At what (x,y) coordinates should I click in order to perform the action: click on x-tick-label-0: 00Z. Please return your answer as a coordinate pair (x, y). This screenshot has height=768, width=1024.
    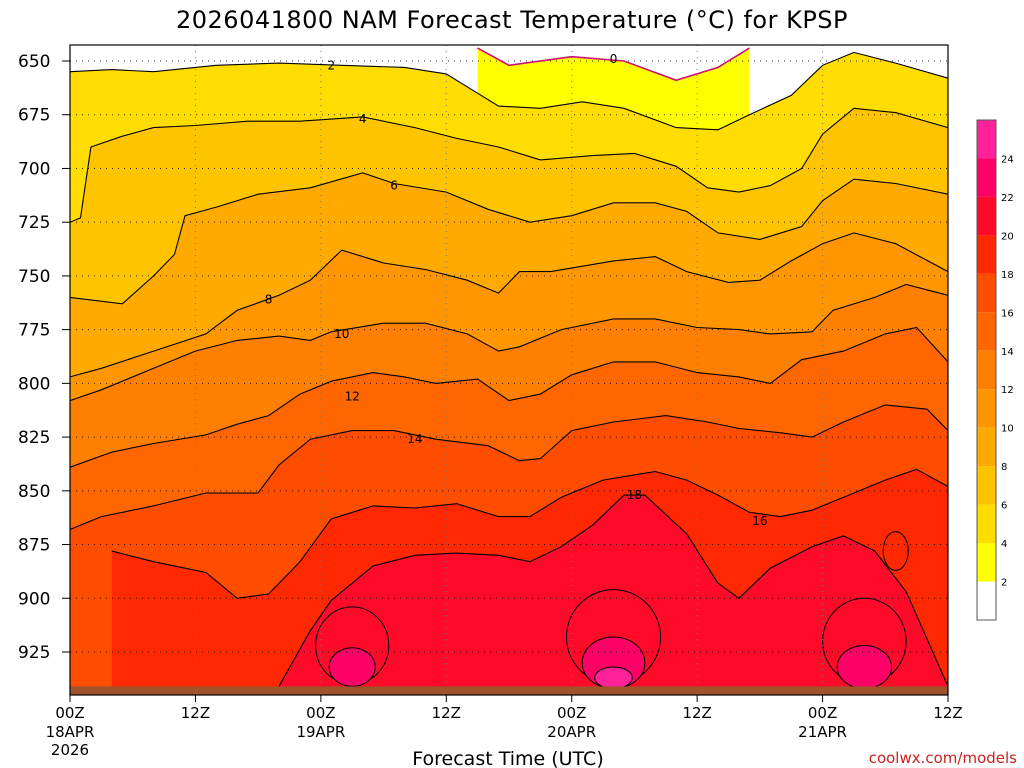
    Looking at the image, I should click on (69, 713).